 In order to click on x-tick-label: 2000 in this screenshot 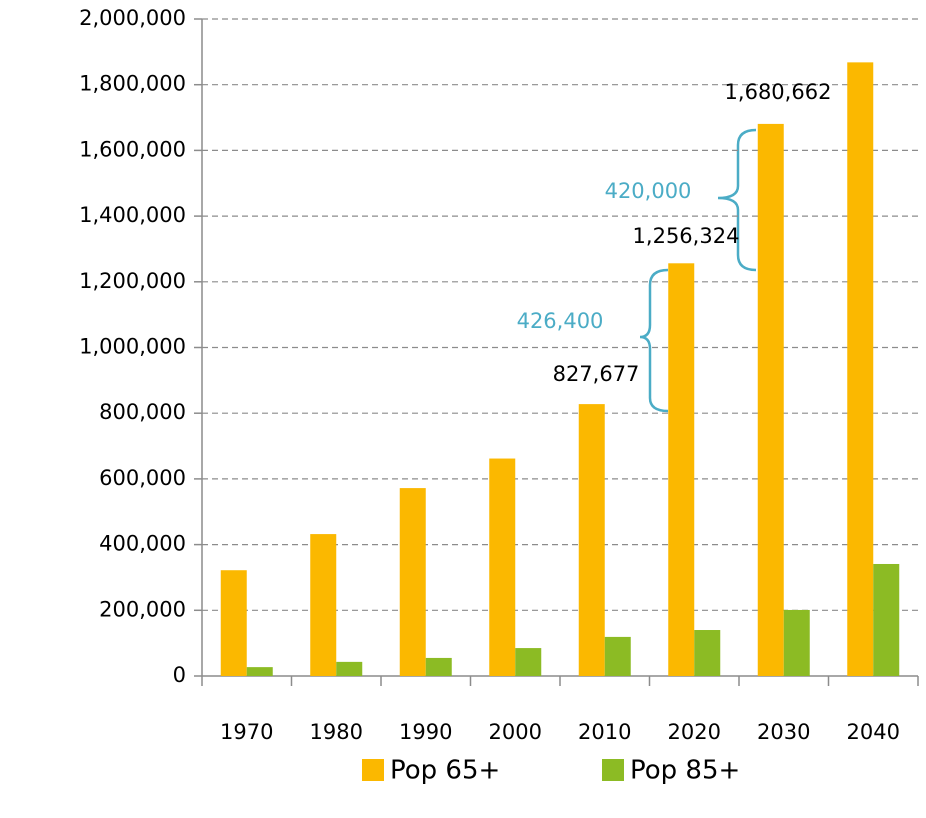, I will do `click(515, 732)`.